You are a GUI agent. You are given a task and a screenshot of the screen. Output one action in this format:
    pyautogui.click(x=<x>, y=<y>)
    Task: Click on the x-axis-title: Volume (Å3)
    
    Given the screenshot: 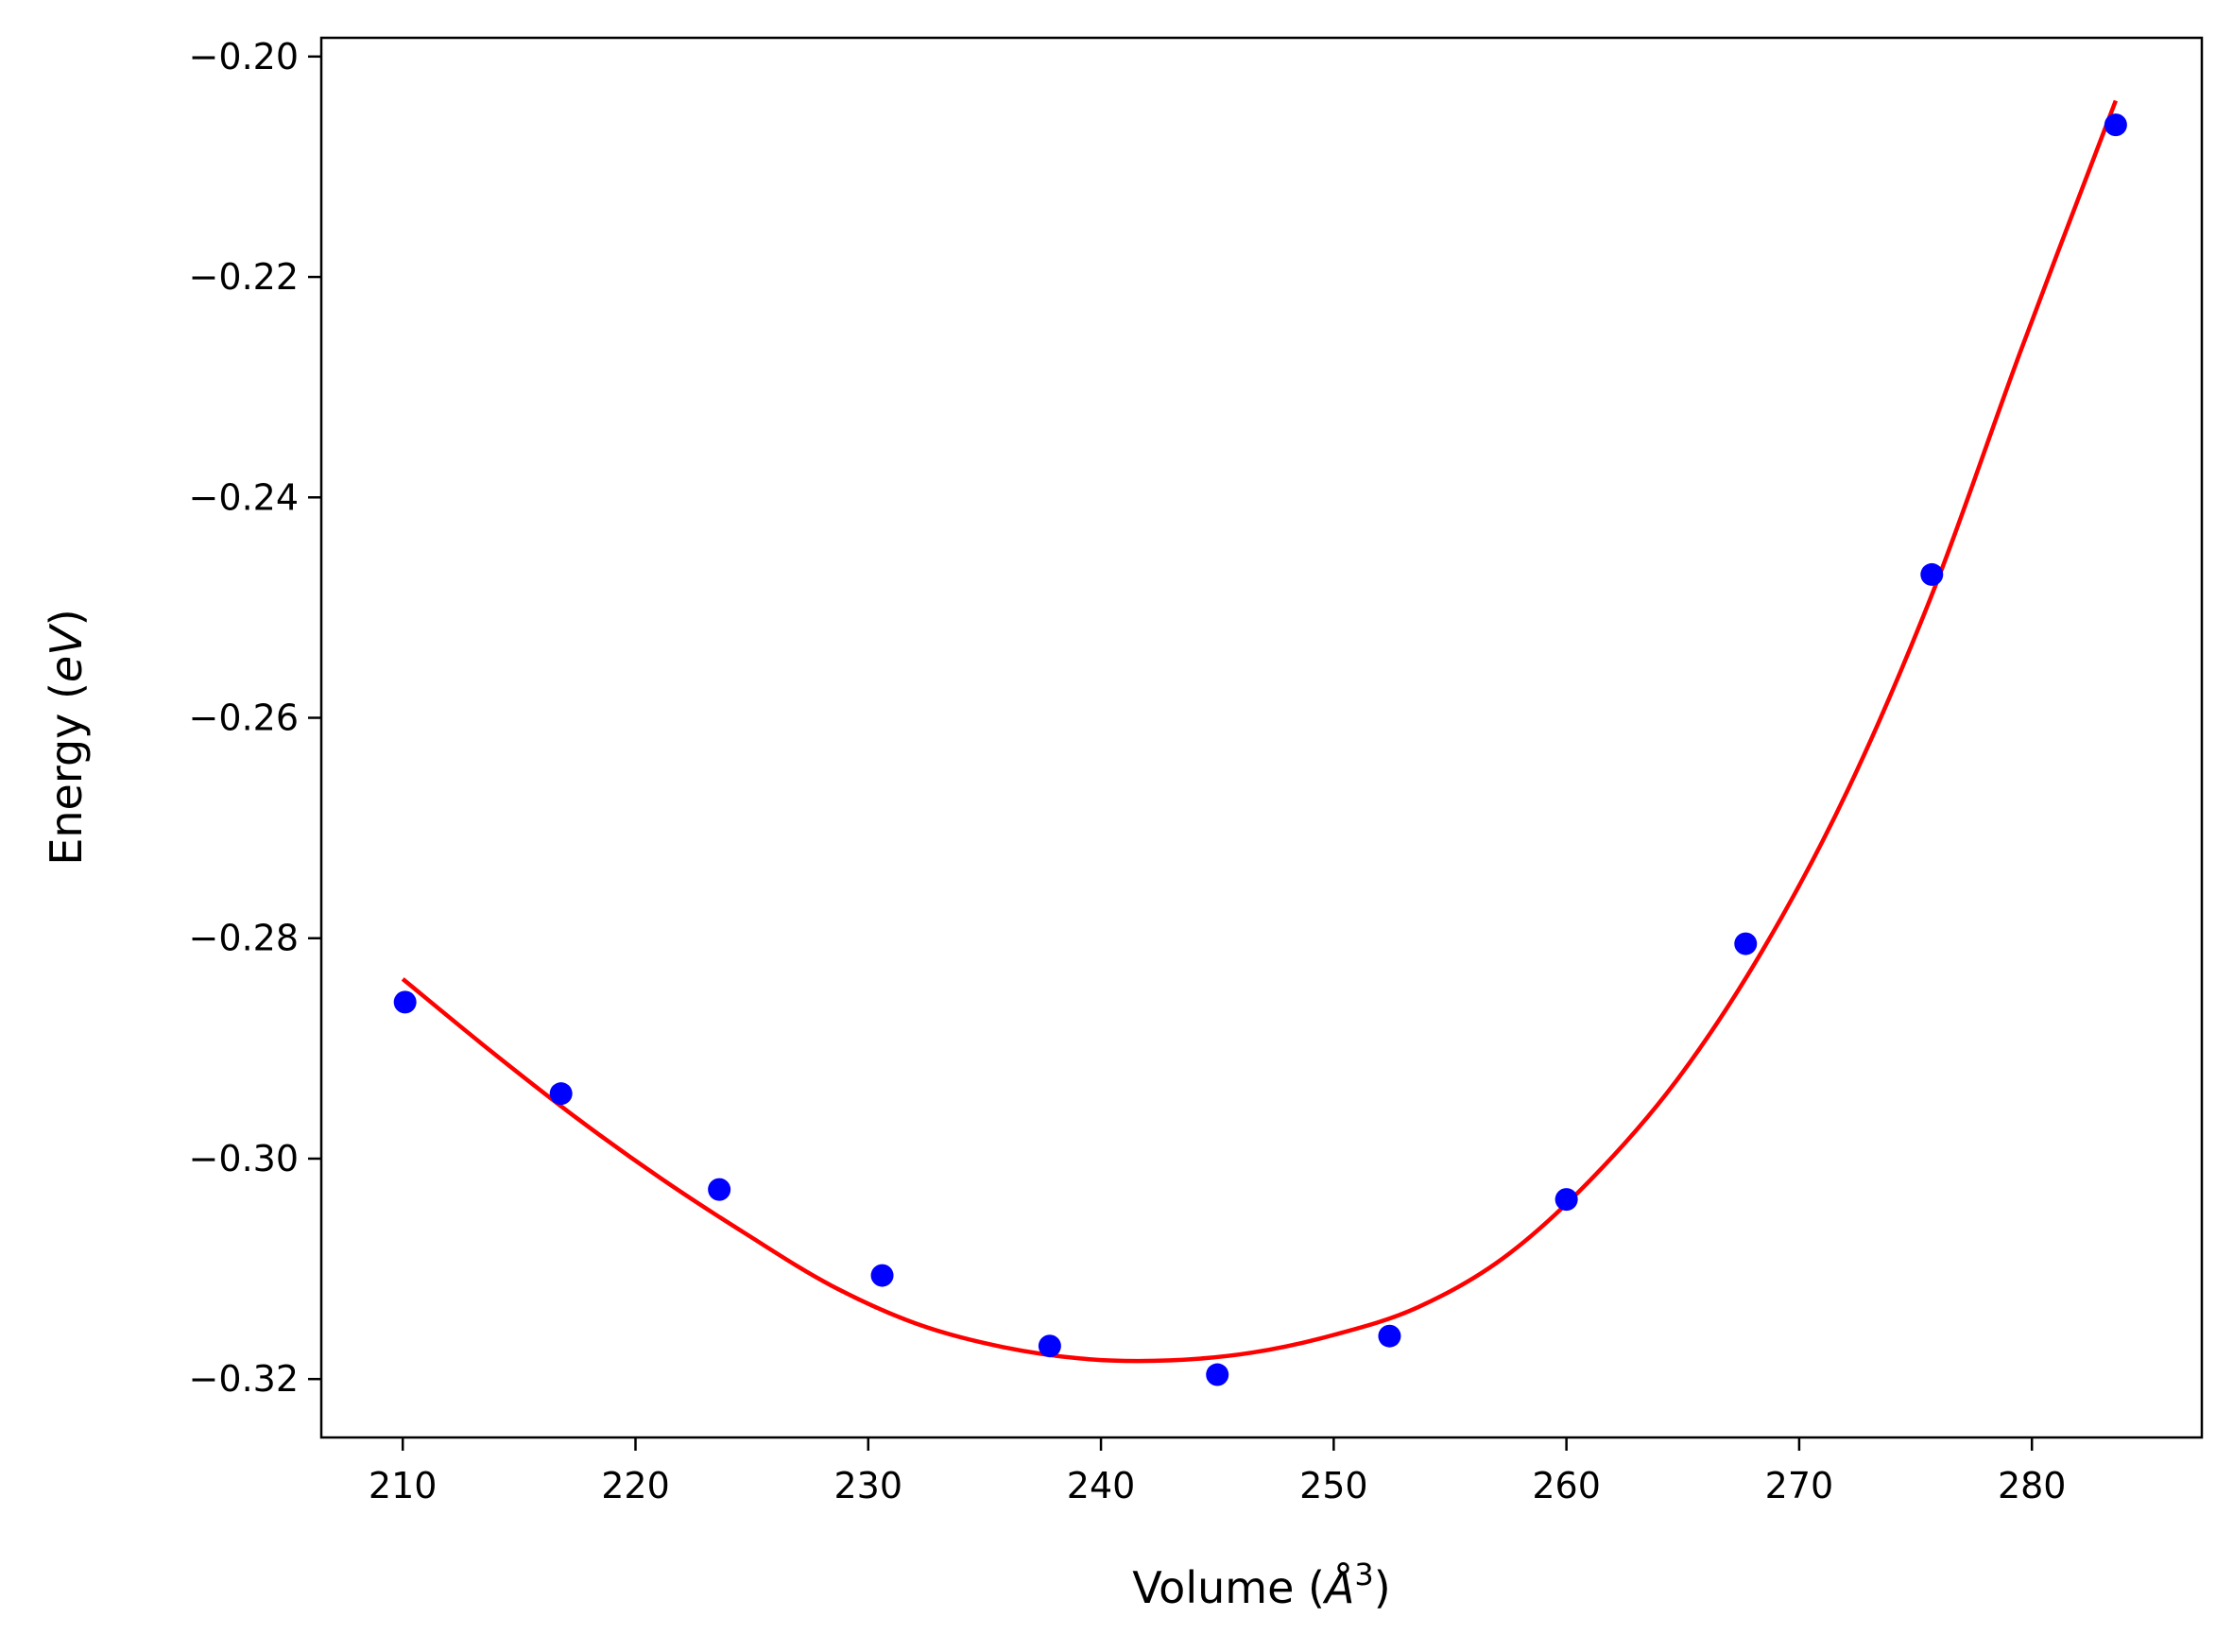 What is the action you would take?
    pyautogui.click(x=1261, y=1585)
    